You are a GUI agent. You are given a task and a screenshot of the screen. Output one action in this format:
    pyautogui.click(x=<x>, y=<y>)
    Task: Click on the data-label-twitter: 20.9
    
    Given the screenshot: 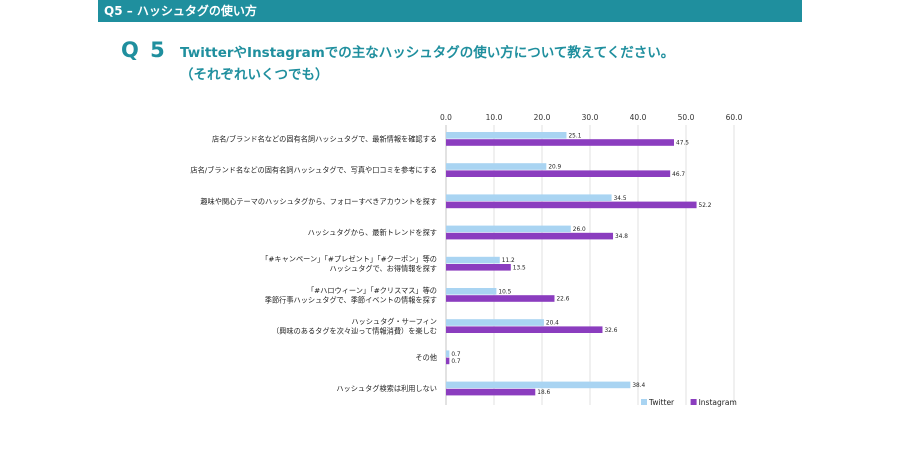 What is the action you would take?
    pyautogui.click(x=554, y=168)
    